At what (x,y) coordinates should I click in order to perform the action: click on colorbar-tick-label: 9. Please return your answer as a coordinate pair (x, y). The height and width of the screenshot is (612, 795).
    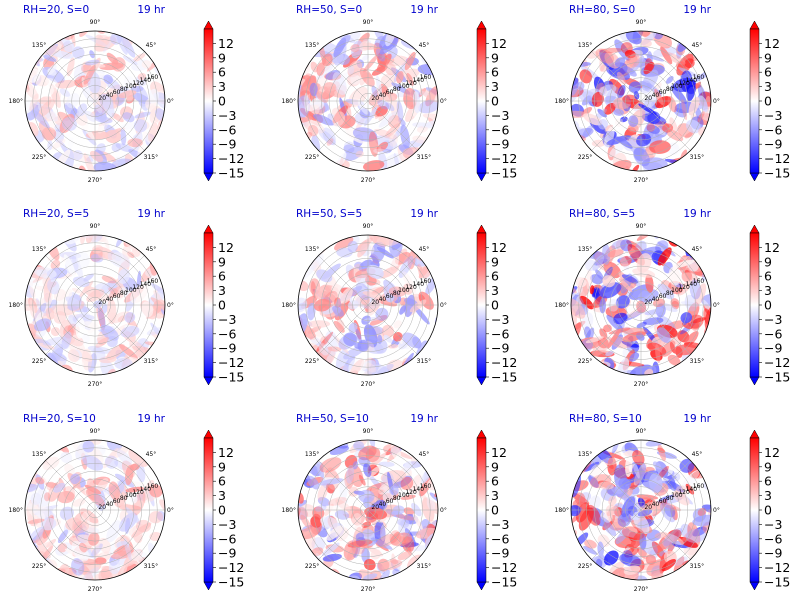
    Looking at the image, I should click on (222, 466).